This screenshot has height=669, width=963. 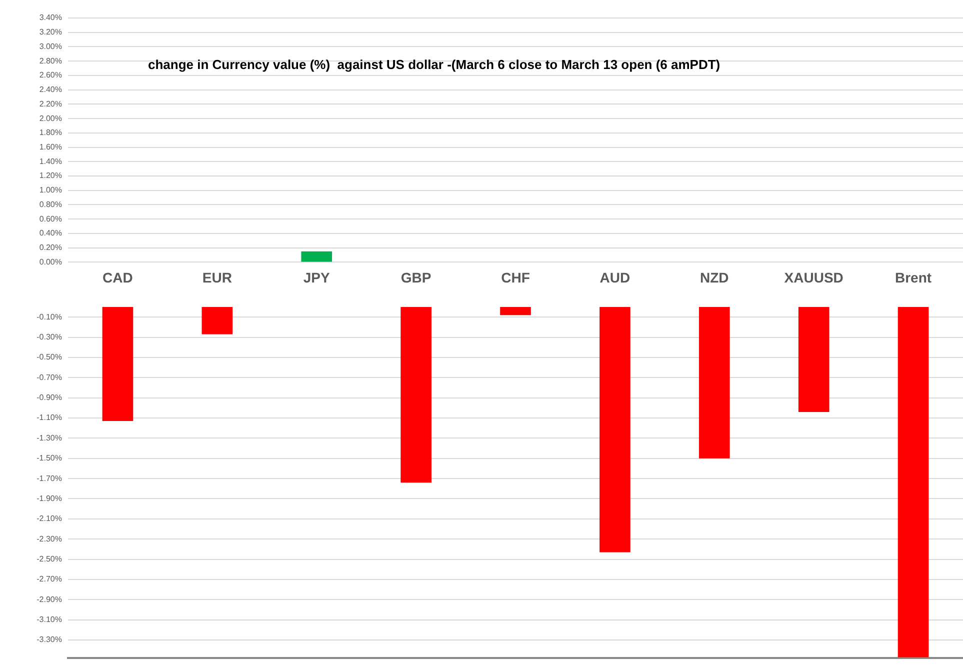 I want to click on y-tick-label: -1.90%, so click(x=49, y=498).